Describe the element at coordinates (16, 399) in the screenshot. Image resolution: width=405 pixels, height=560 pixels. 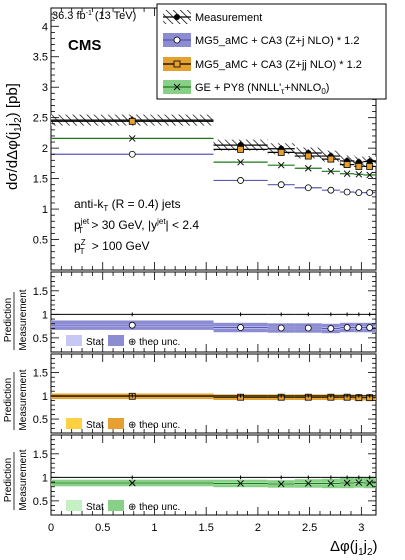
I see `ratio-2-y-label: Prediction Measurement` at that location.